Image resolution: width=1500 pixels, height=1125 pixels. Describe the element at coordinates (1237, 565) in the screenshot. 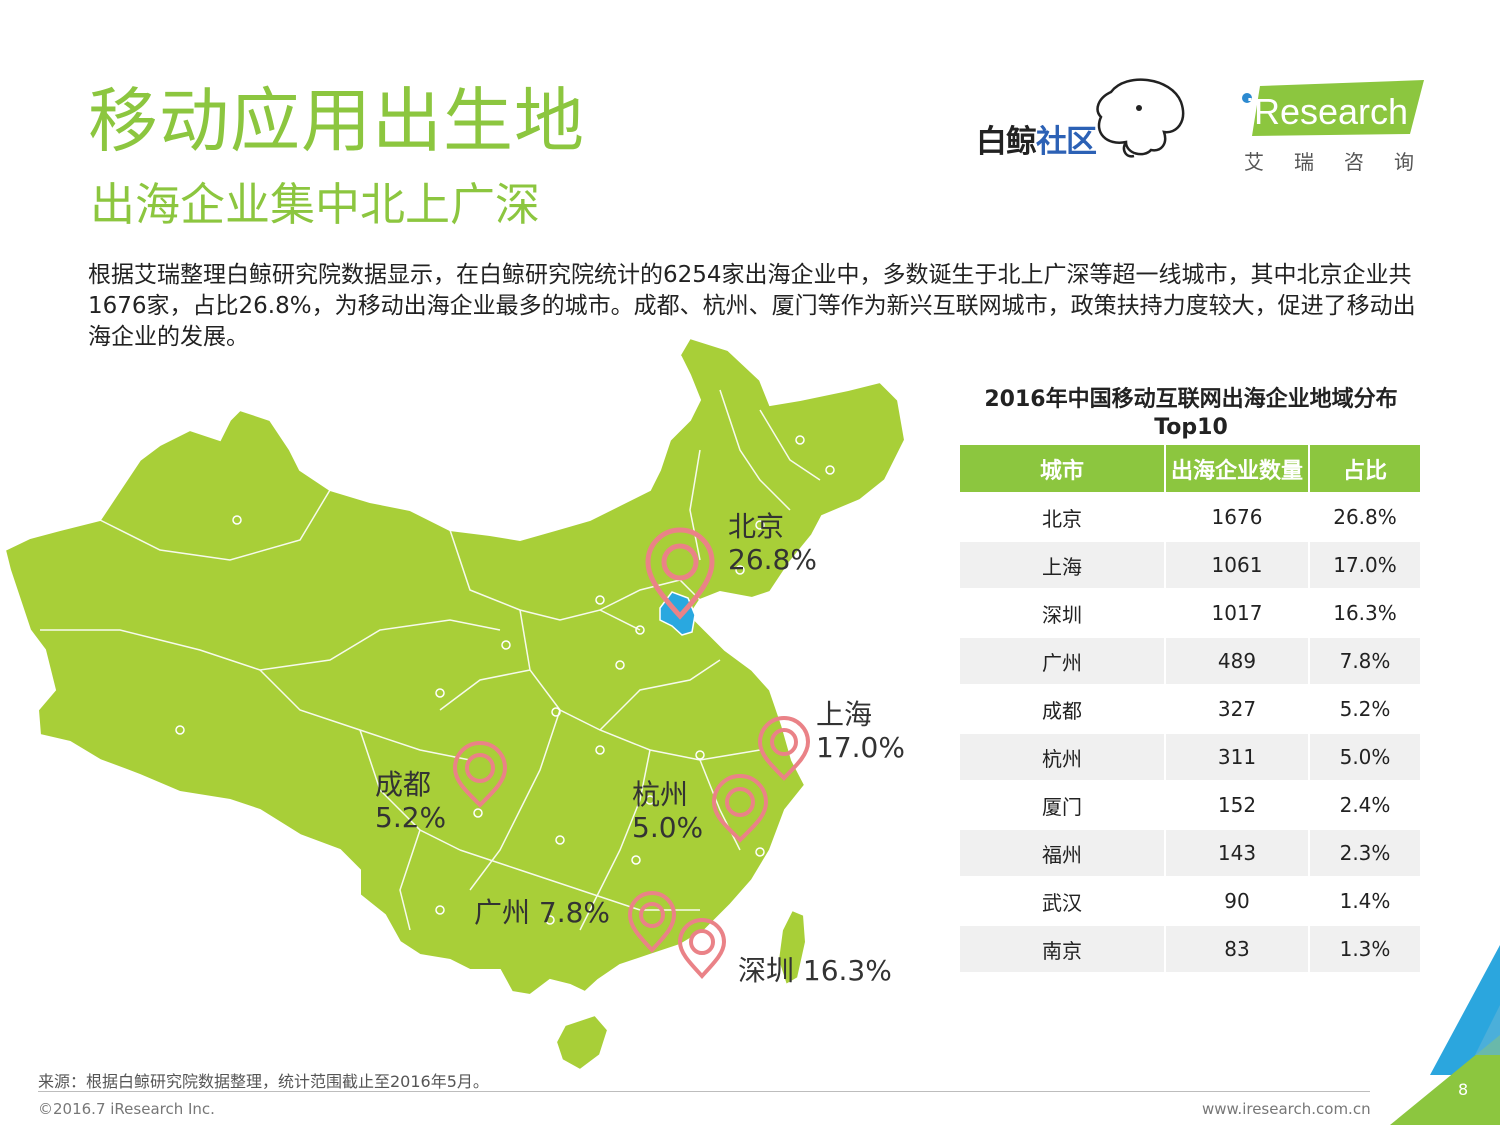

I see `cell-count: 1061` at that location.